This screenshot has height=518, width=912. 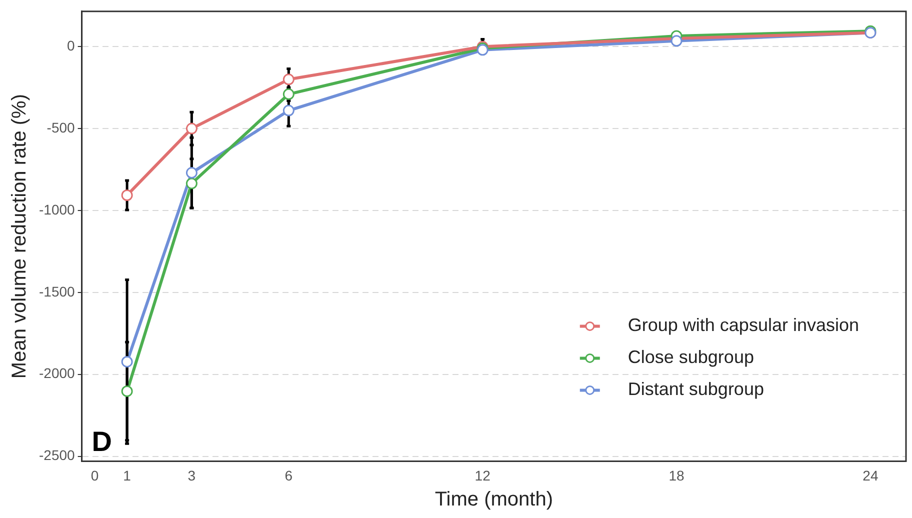 I want to click on x-axis-title: Time (month), so click(x=493, y=499).